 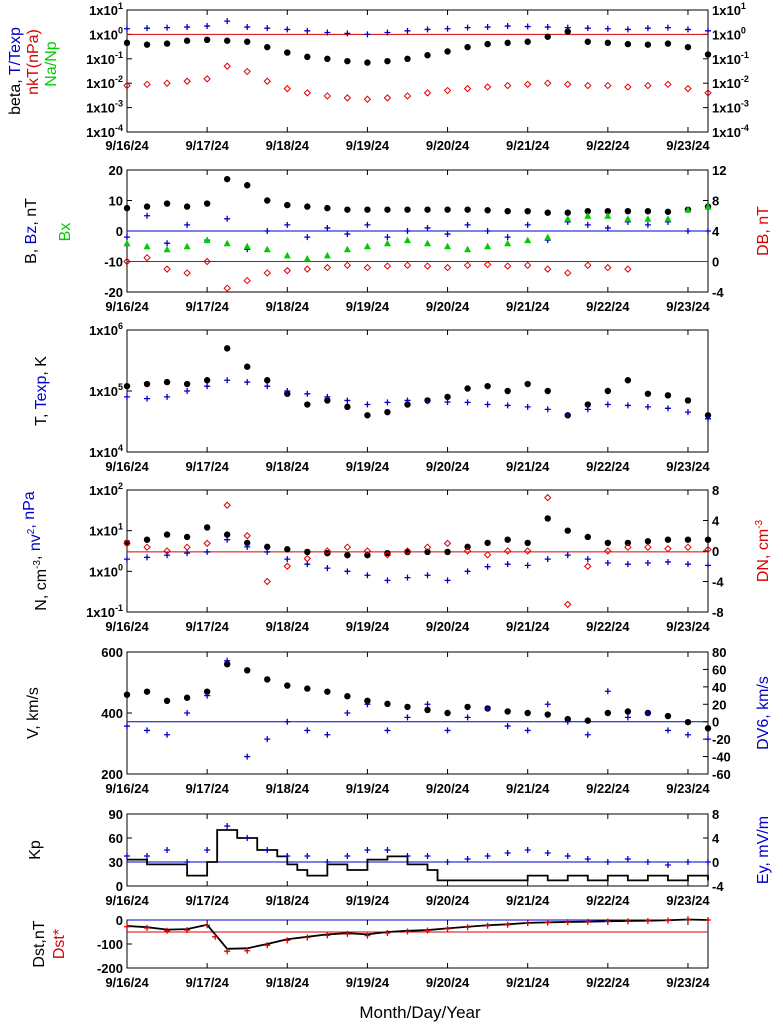 I want to click on date-label-V-0: 9/16/24, so click(x=127, y=788).